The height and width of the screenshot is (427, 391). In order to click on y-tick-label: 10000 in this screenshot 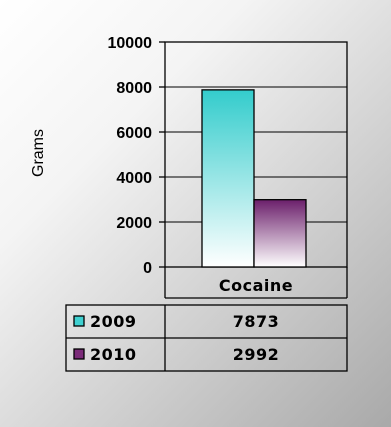, I will do `click(130, 43)`.